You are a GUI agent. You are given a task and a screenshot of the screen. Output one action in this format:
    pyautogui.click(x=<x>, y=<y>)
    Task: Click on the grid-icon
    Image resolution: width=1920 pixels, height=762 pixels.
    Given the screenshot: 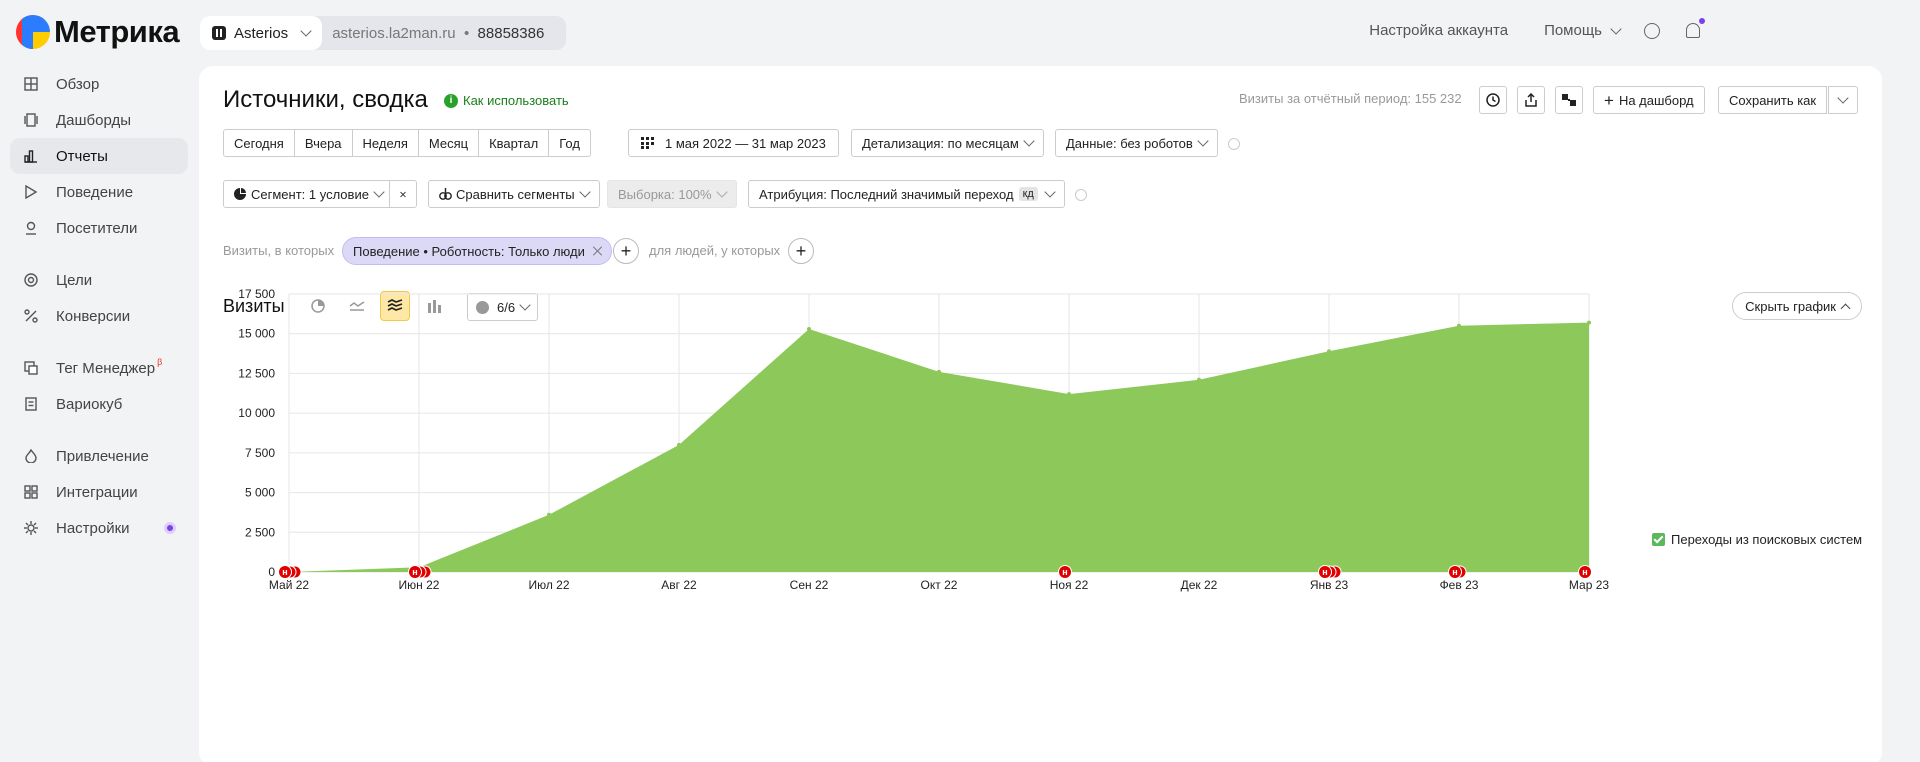 What is the action you would take?
    pyautogui.click(x=31, y=84)
    